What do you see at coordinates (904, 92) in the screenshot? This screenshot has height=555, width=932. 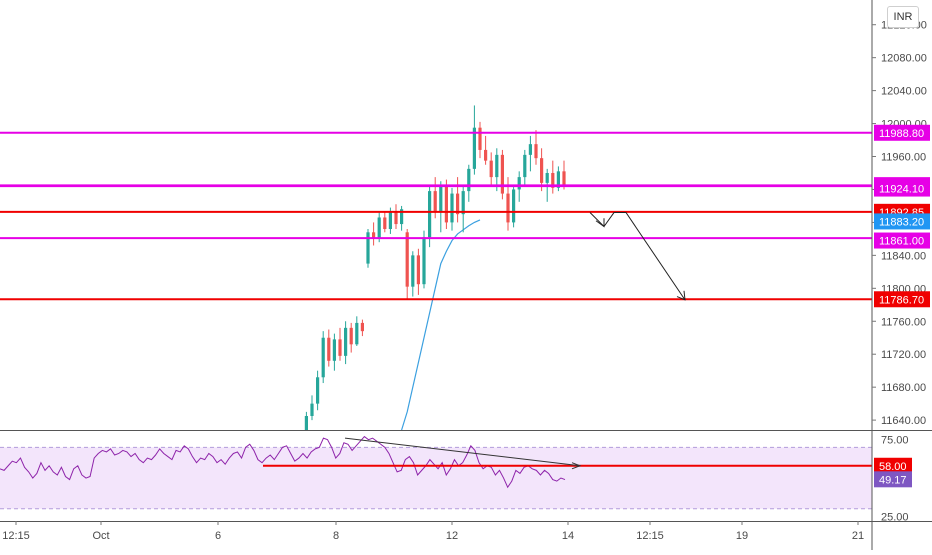 I see `price-tick-label: 12040.00` at bounding box center [904, 92].